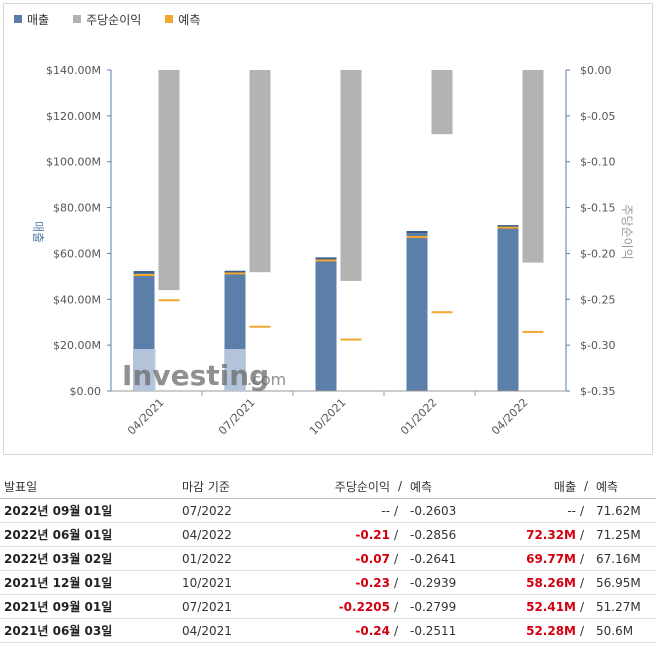 This screenshot has height=647, width=656. Describe the element at coordinates (597, 208) in the screenshot. I see `y-tick-right-label: $-0.15` at that location.